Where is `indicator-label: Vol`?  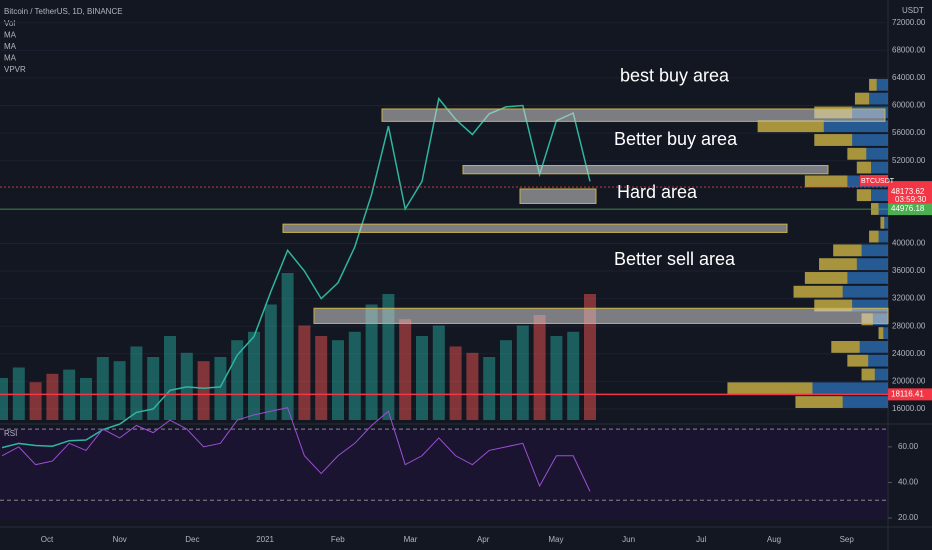 indicator-label: Vol is located at coordinates (9, 23).